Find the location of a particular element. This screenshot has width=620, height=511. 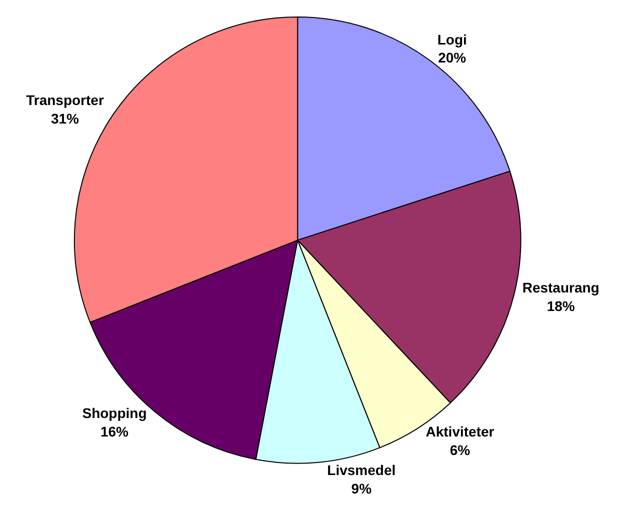

slice-label: Shopping is located at coordinates (114, 413).